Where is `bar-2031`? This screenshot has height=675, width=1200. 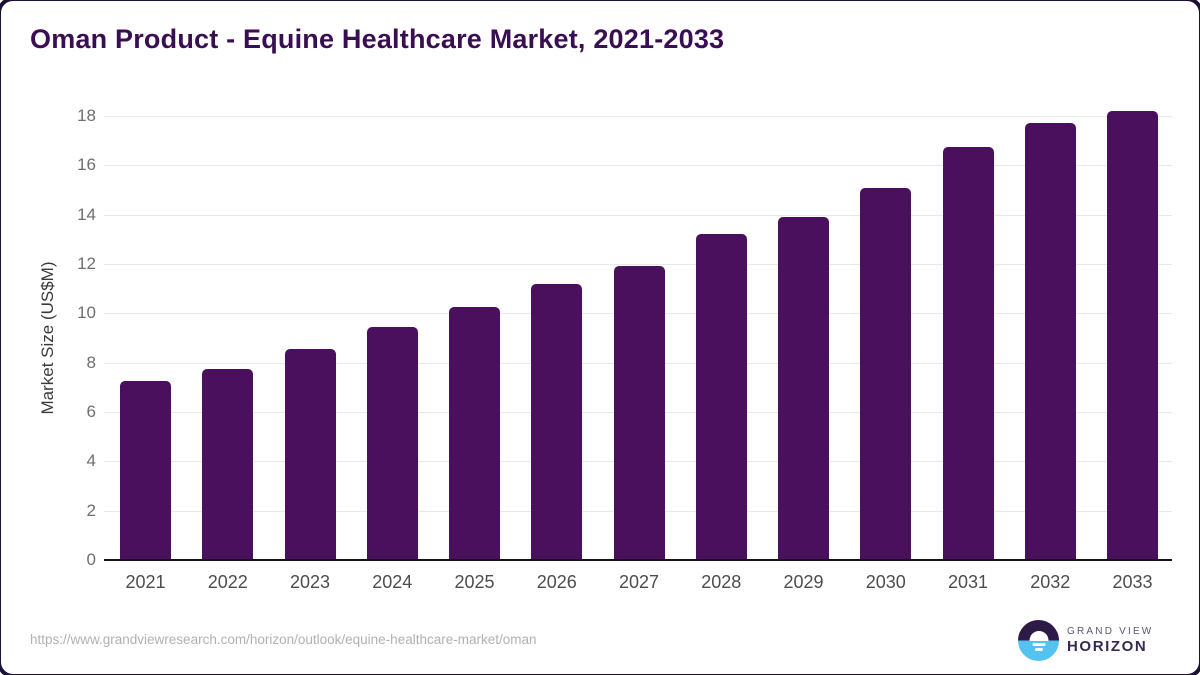 bar-2031 is located at coordinates (968, 353).